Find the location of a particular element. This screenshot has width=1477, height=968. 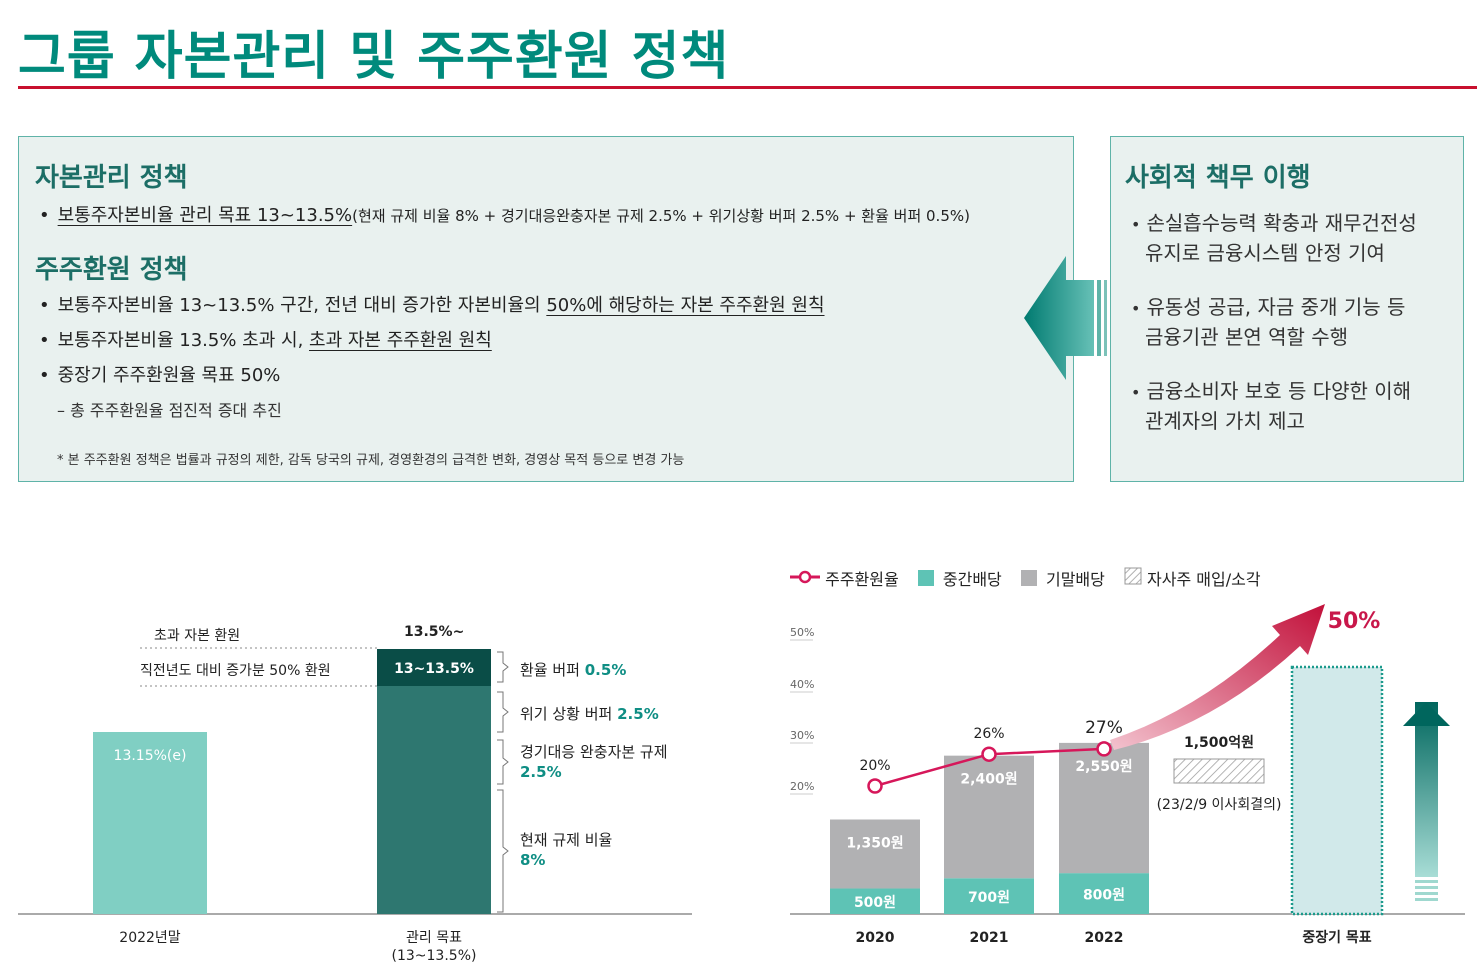

up-arrow-shaft is located at coordinates (1426, 789).